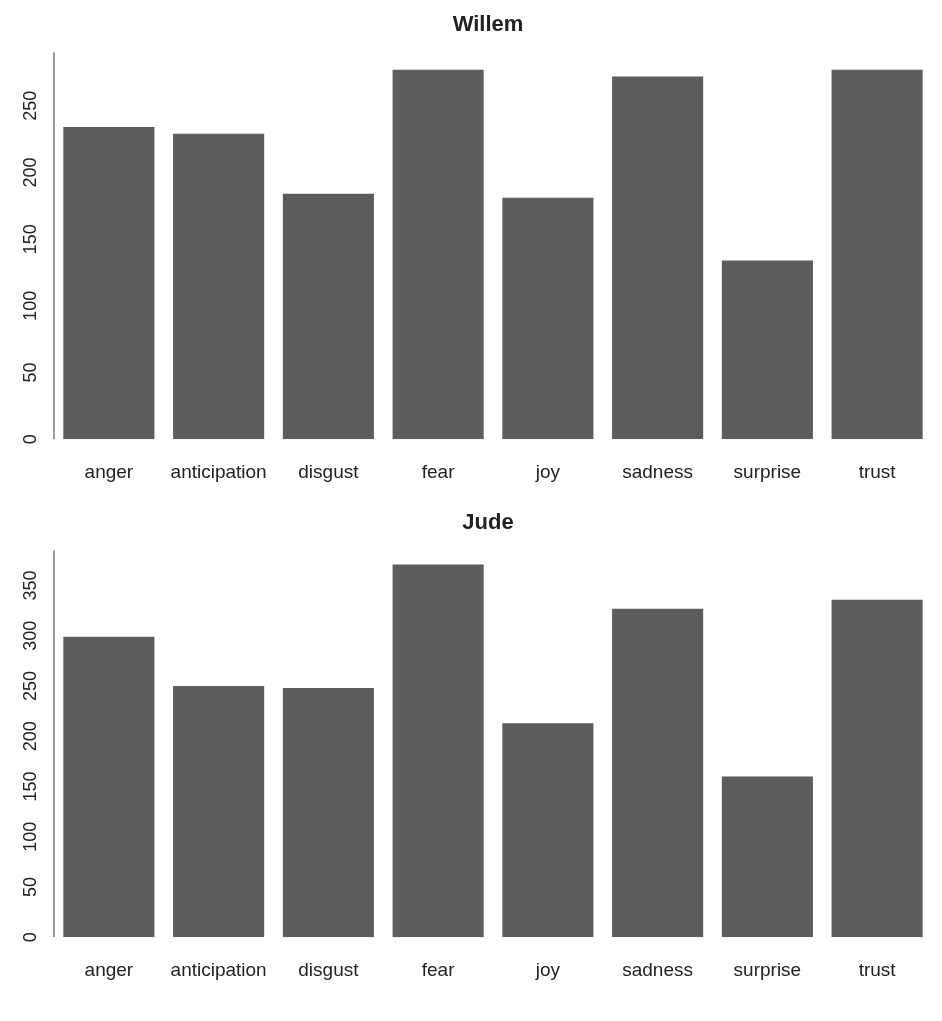 This screenshot has width=942, height=1021. I want to click on chart-title: Jude, so click(488, 522).